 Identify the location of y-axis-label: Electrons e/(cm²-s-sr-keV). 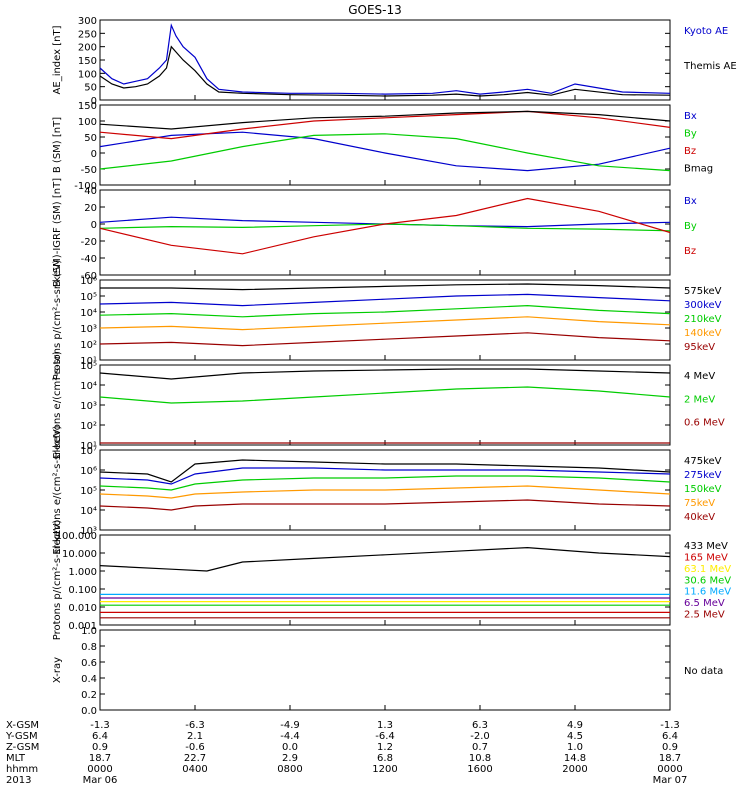
(57, 489).